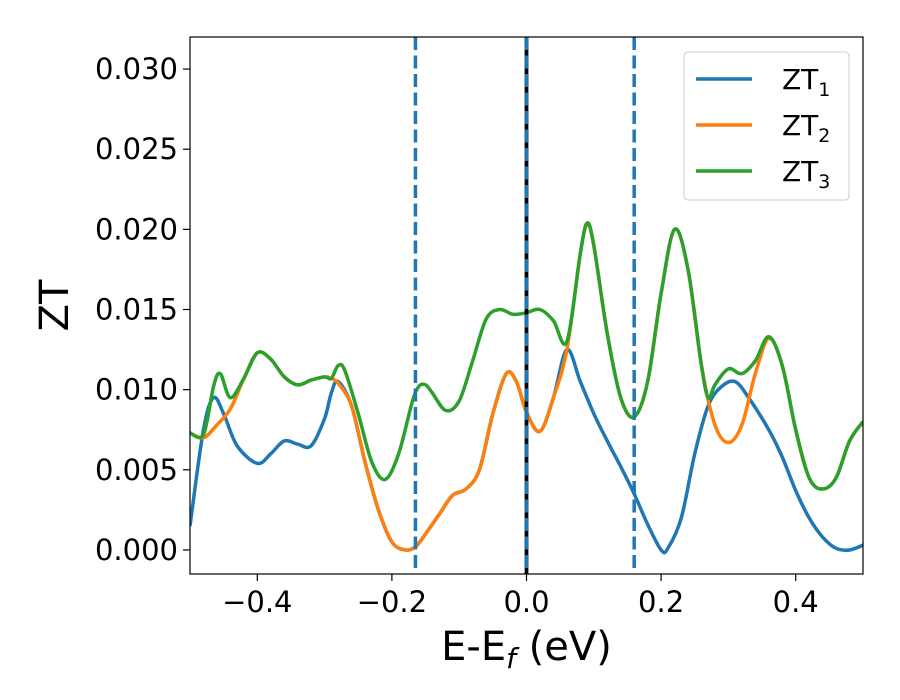 Image resolution: width=900 pixels, height=700 pixels. What do you see at coordinates (473, 647) in the screenshot?
I see `x-axis-label-main: E-E` at bounding box center [473, 647].